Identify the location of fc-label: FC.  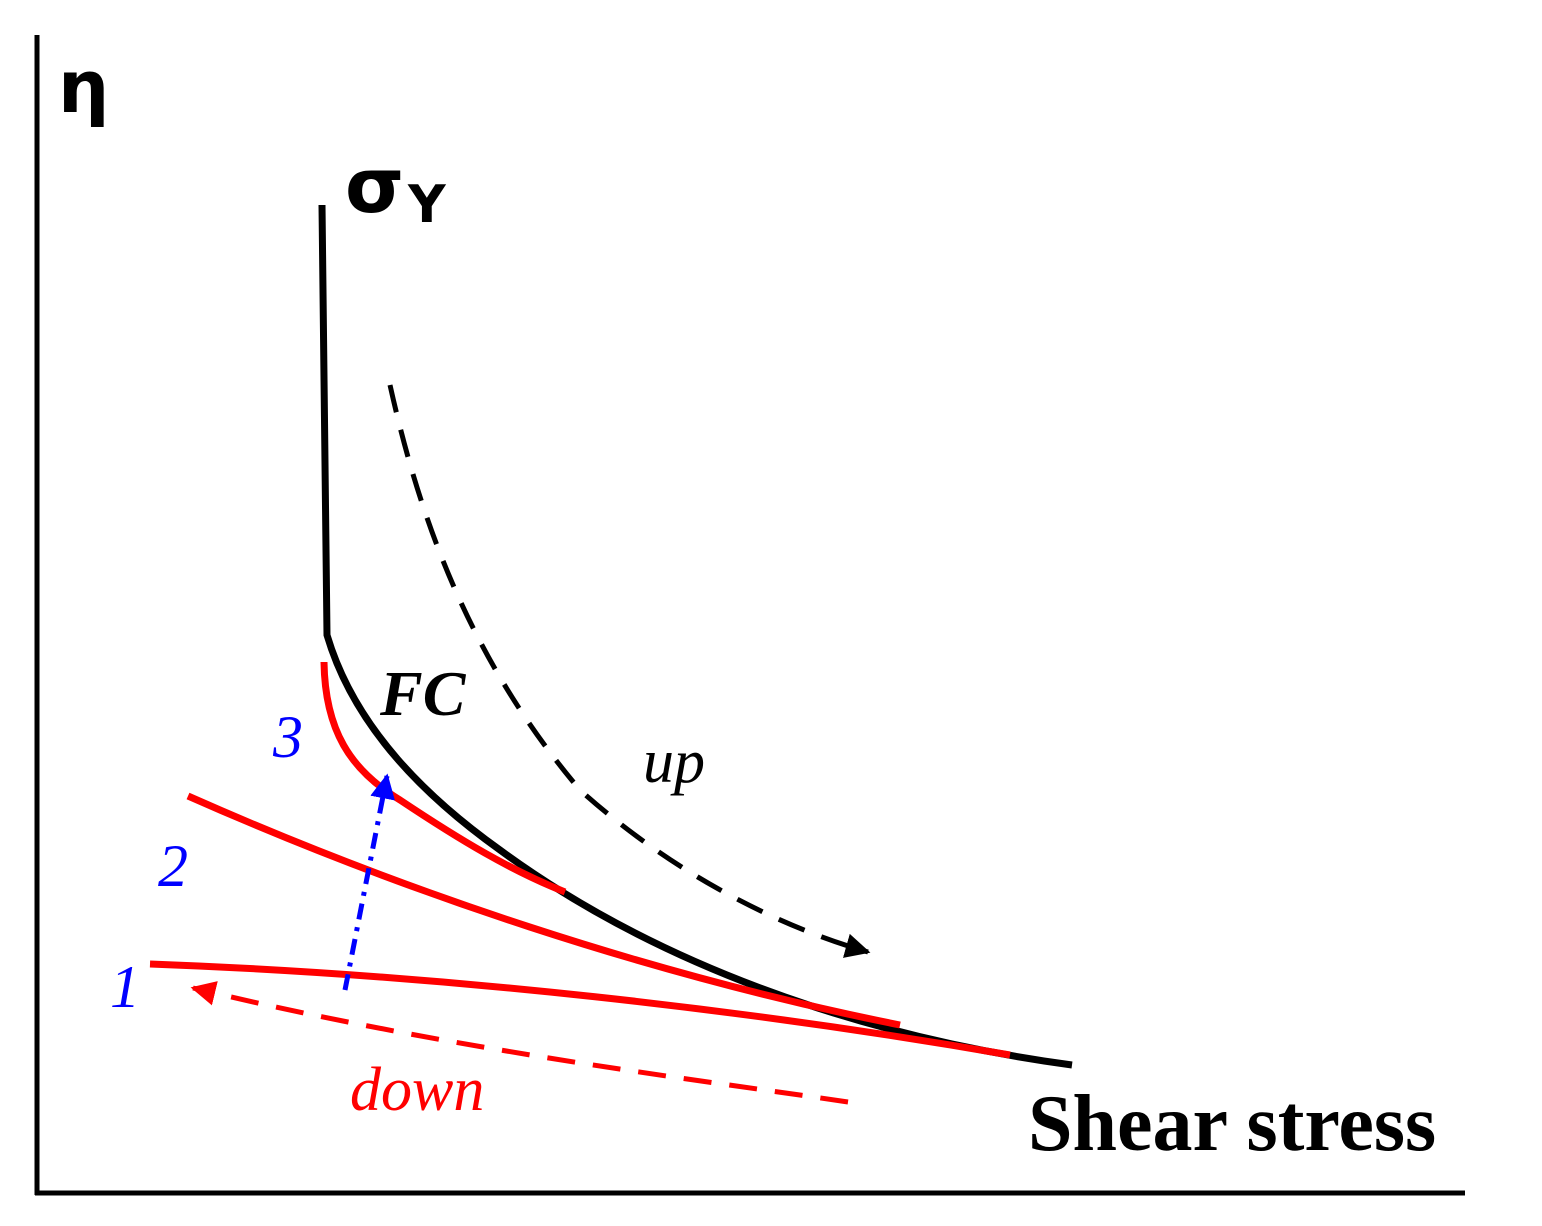
(423, 693).